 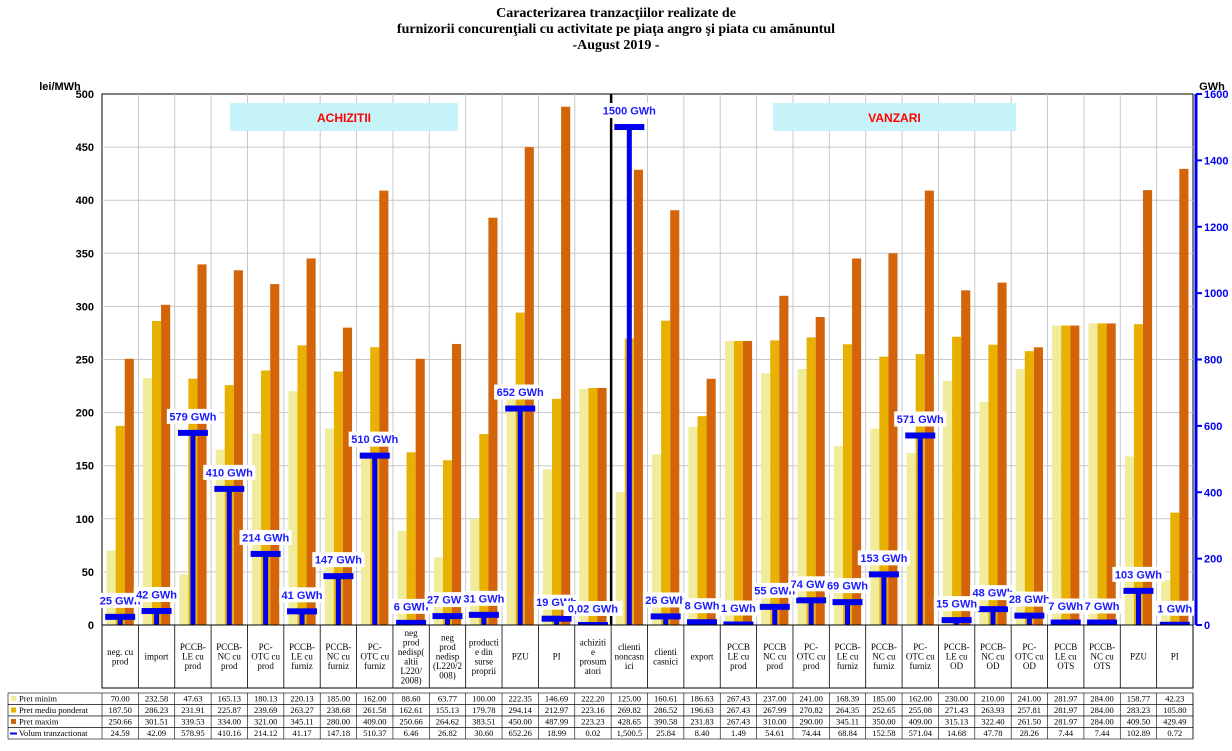 I want to click on table-cell: 214.12, so click(x=265, y=733).